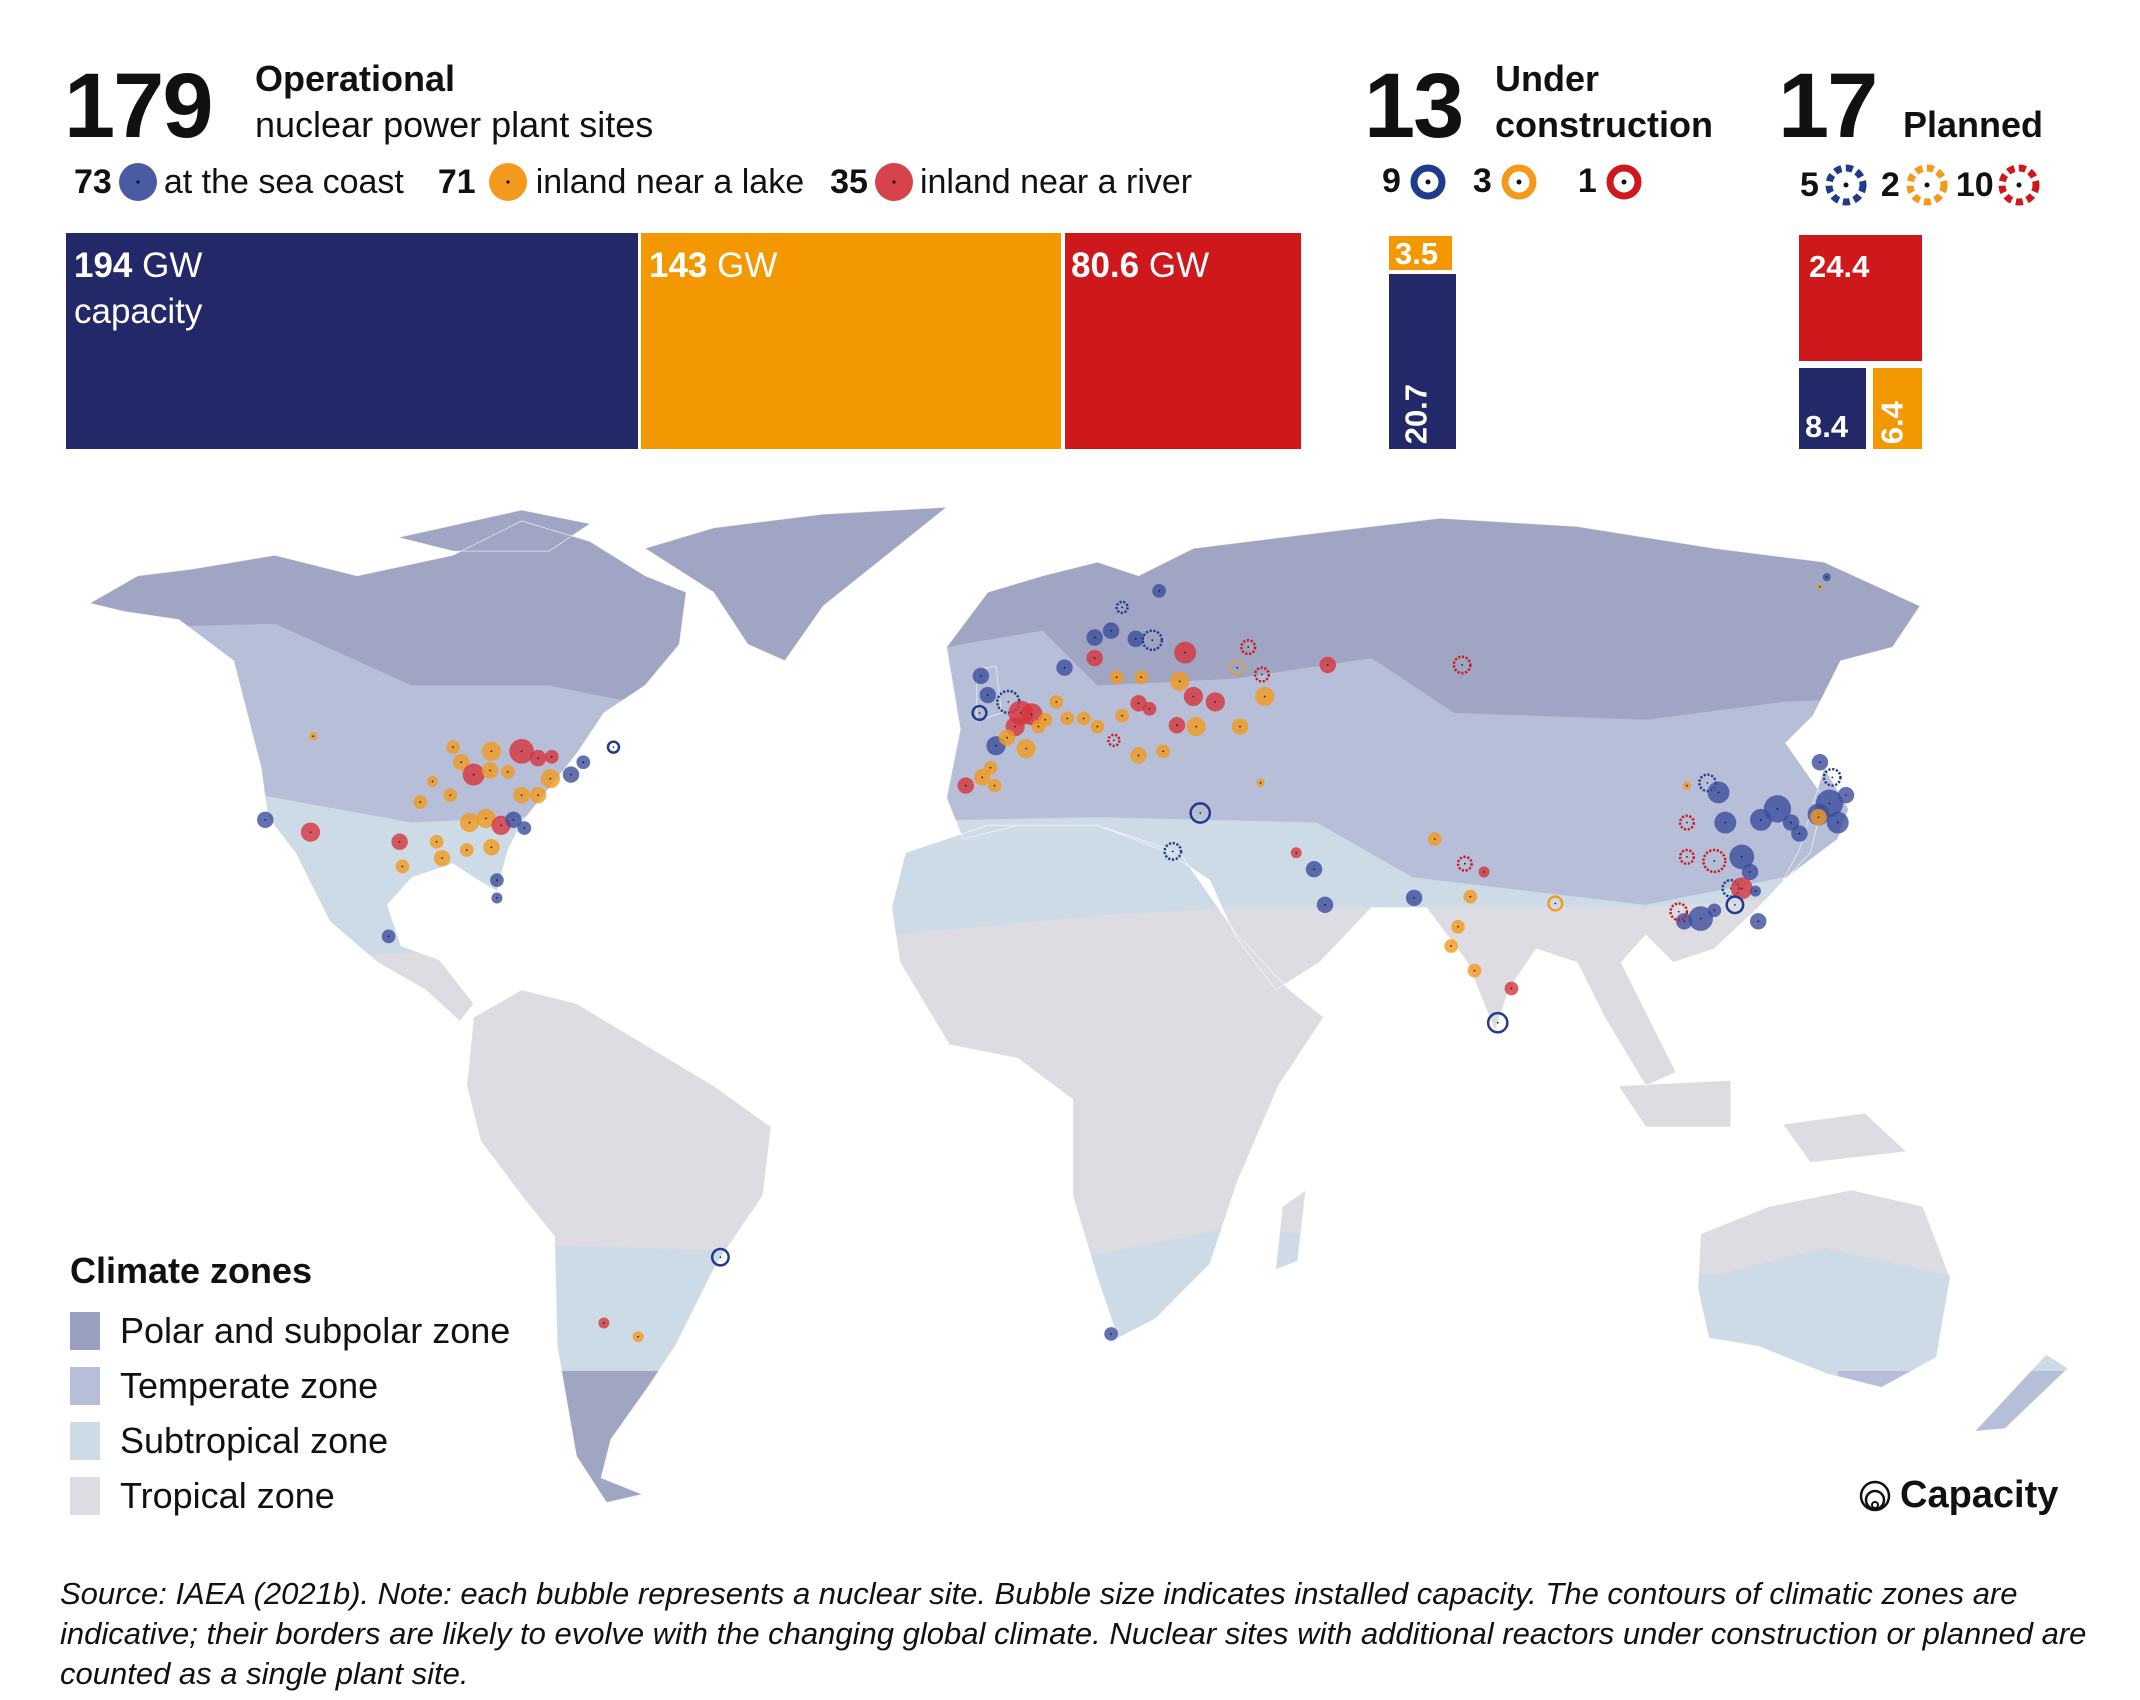 This screenshot has width=2140, height=1700. Describe the element at coordinates (1482, 181) in the screenshot. I see `uc-lake-count: 3` at that location.